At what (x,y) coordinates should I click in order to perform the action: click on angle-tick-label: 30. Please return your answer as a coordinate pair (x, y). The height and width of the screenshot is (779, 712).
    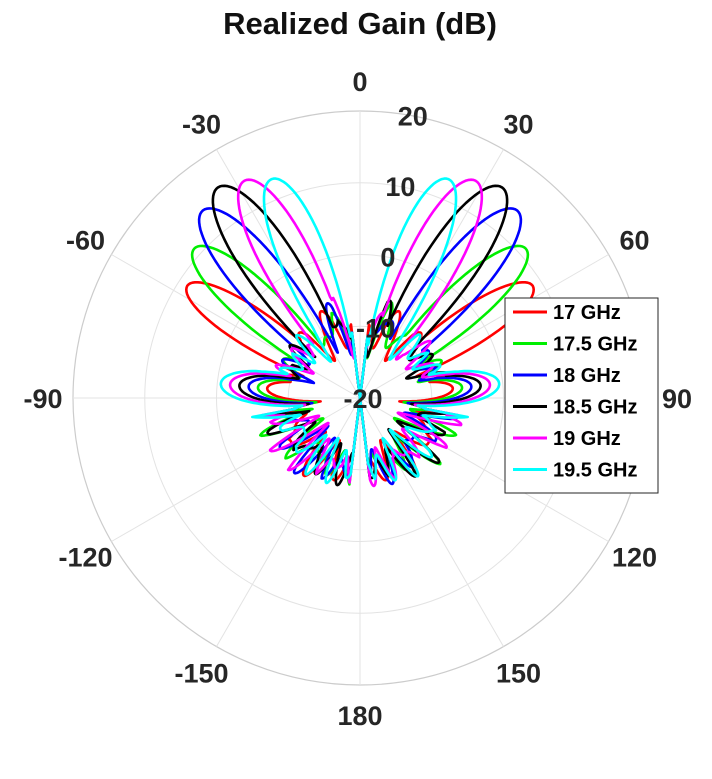
    Looking at the image, I should click on (518, 125).